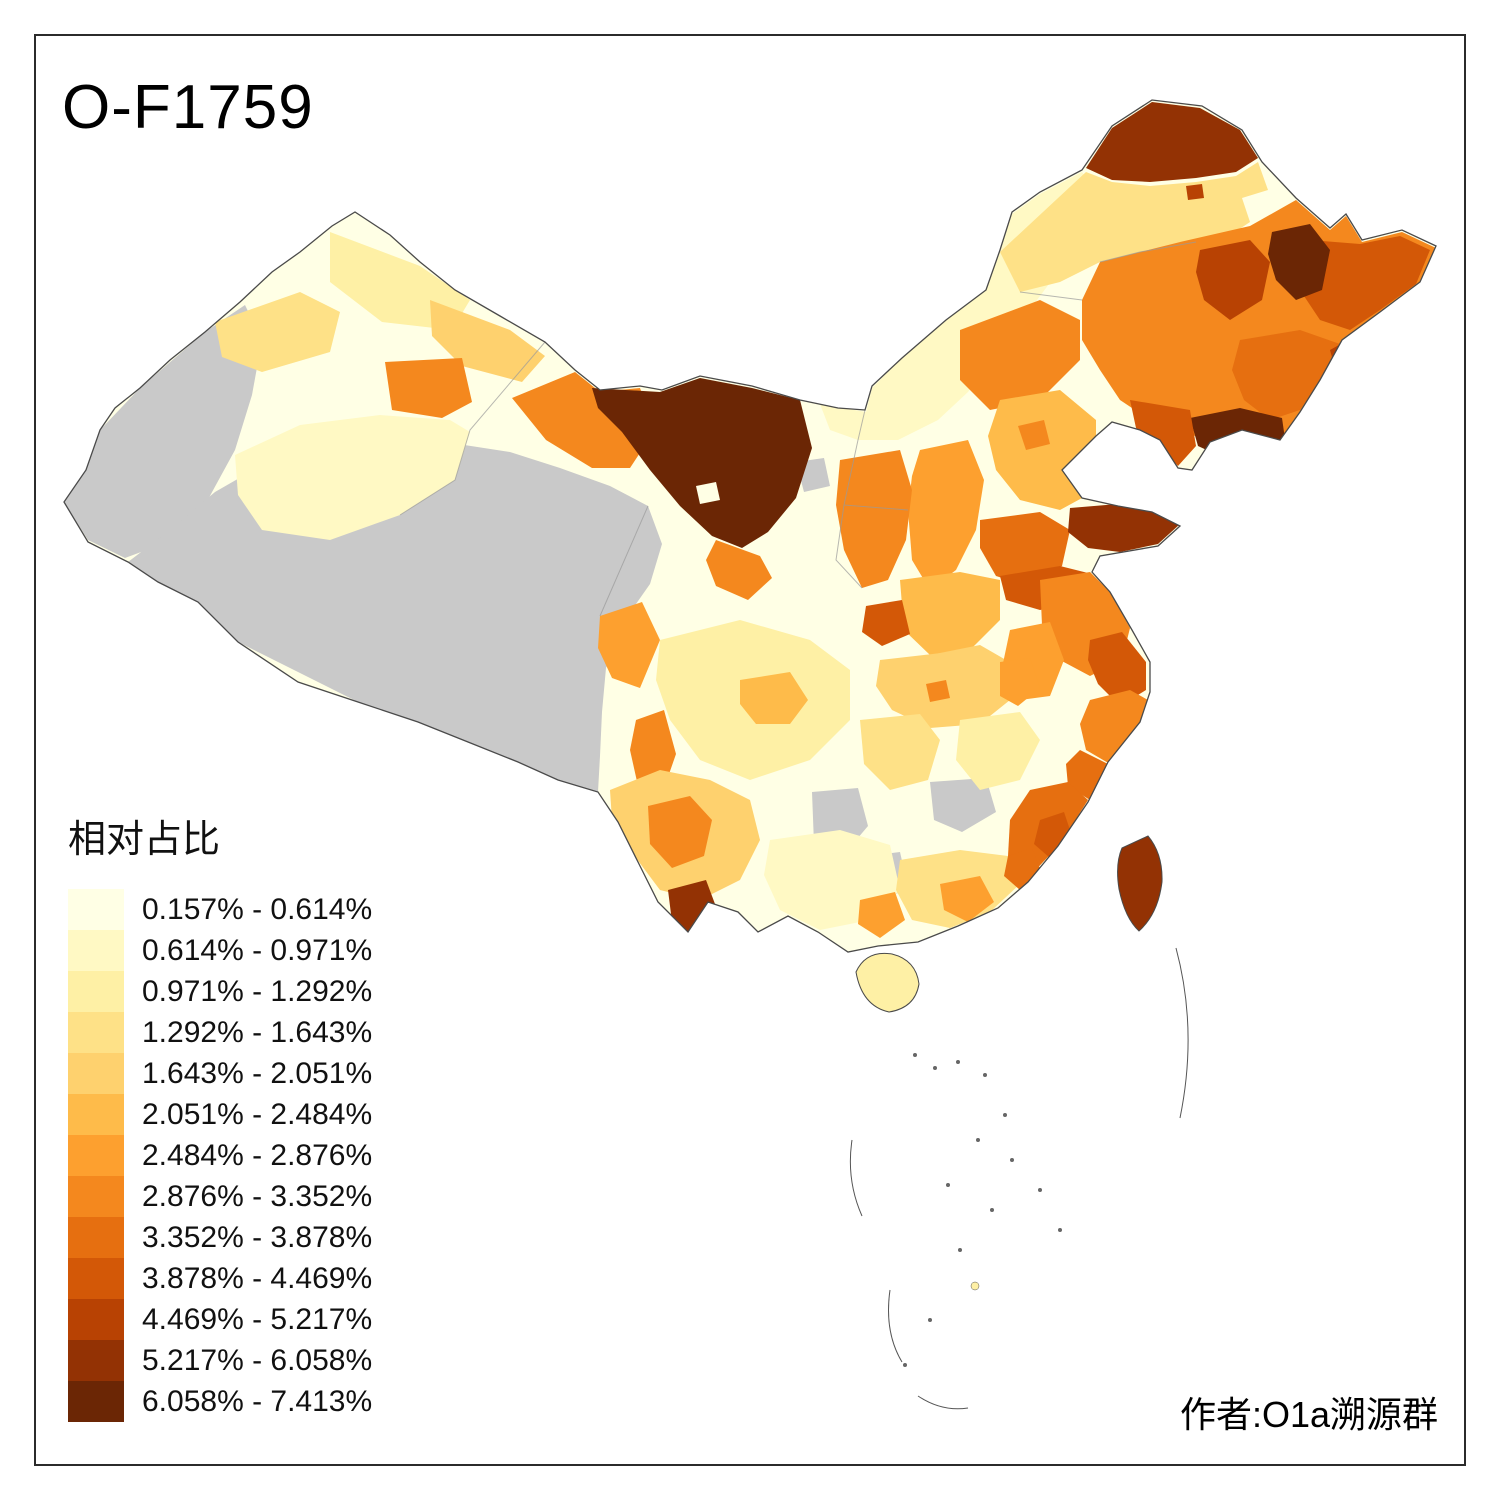  I want to click on province-borders, so click(798, 429).